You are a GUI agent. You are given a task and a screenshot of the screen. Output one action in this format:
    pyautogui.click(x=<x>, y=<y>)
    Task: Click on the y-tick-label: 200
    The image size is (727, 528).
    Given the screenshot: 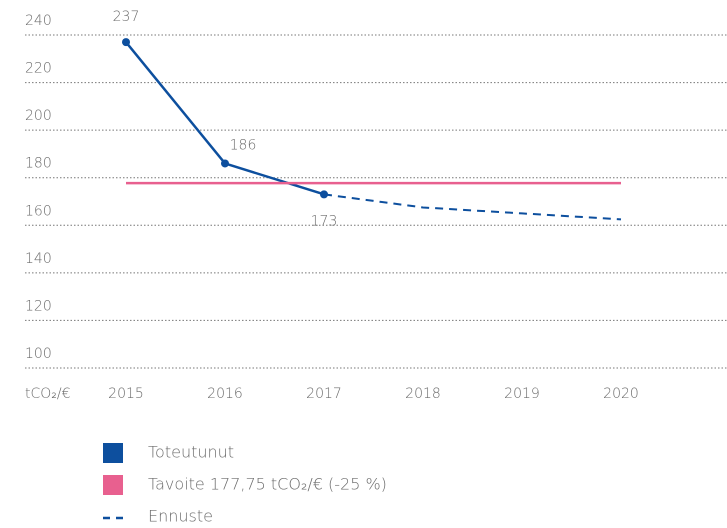 What is the action you would take?
    pyautogui.click(x=38, y=116)
    